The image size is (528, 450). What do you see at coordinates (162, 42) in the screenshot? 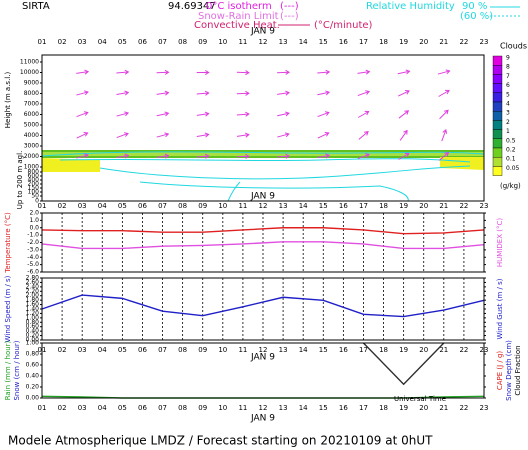
I see `hour-label: 07` at bounding box center [162, 42].